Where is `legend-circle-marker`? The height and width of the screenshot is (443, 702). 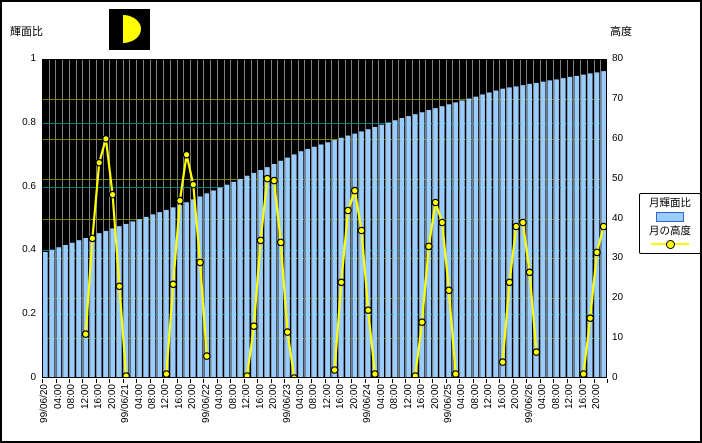
legend-circle-marker is located at coordinates (670, 244).